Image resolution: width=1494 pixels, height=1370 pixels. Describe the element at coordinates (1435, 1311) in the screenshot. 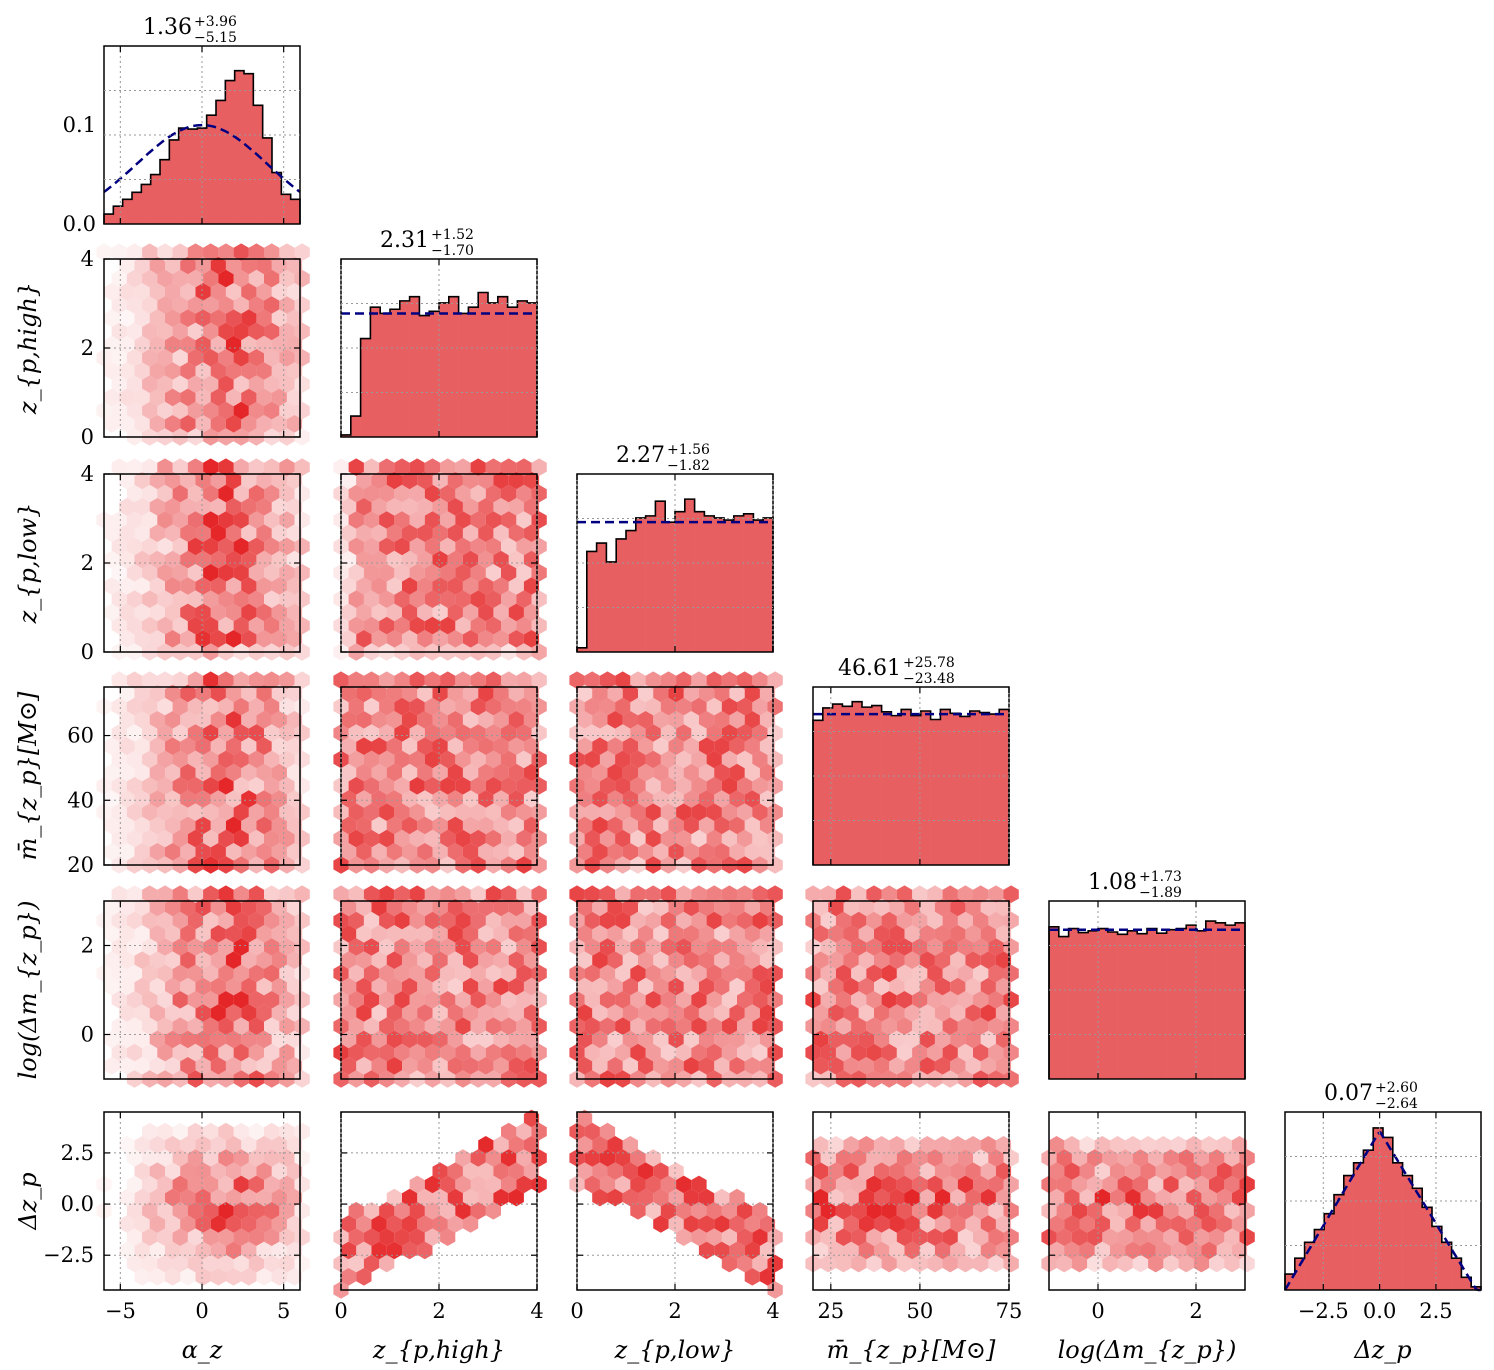

I see `x-tick-label: 2.5` at that location.